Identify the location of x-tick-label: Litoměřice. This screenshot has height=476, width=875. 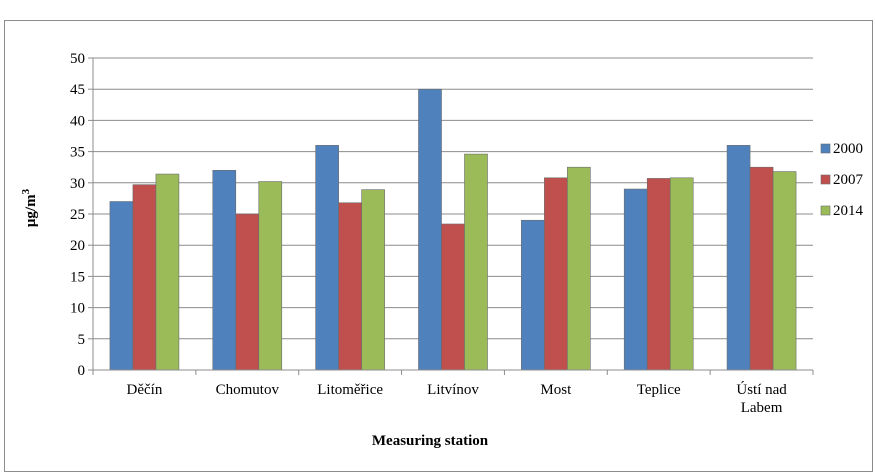
(350, 390).